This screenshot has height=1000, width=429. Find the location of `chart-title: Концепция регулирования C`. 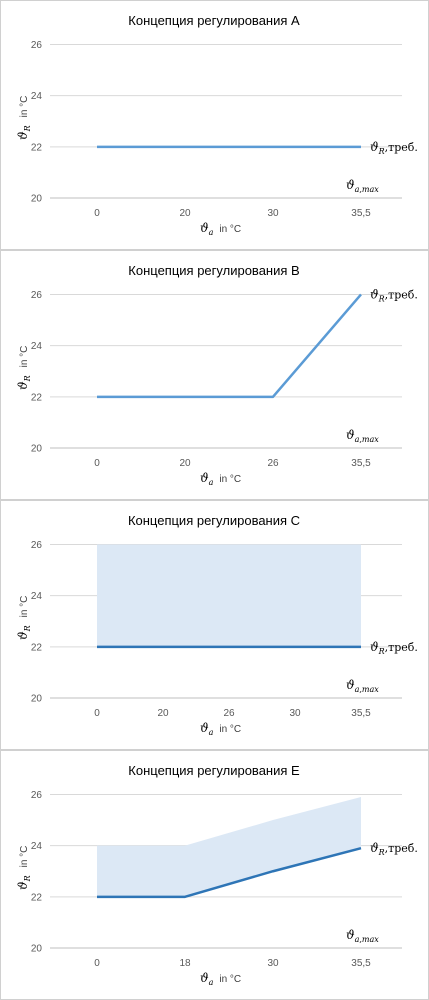

chart-title: Концепция регулирования C is located at coordinates (214, 520).